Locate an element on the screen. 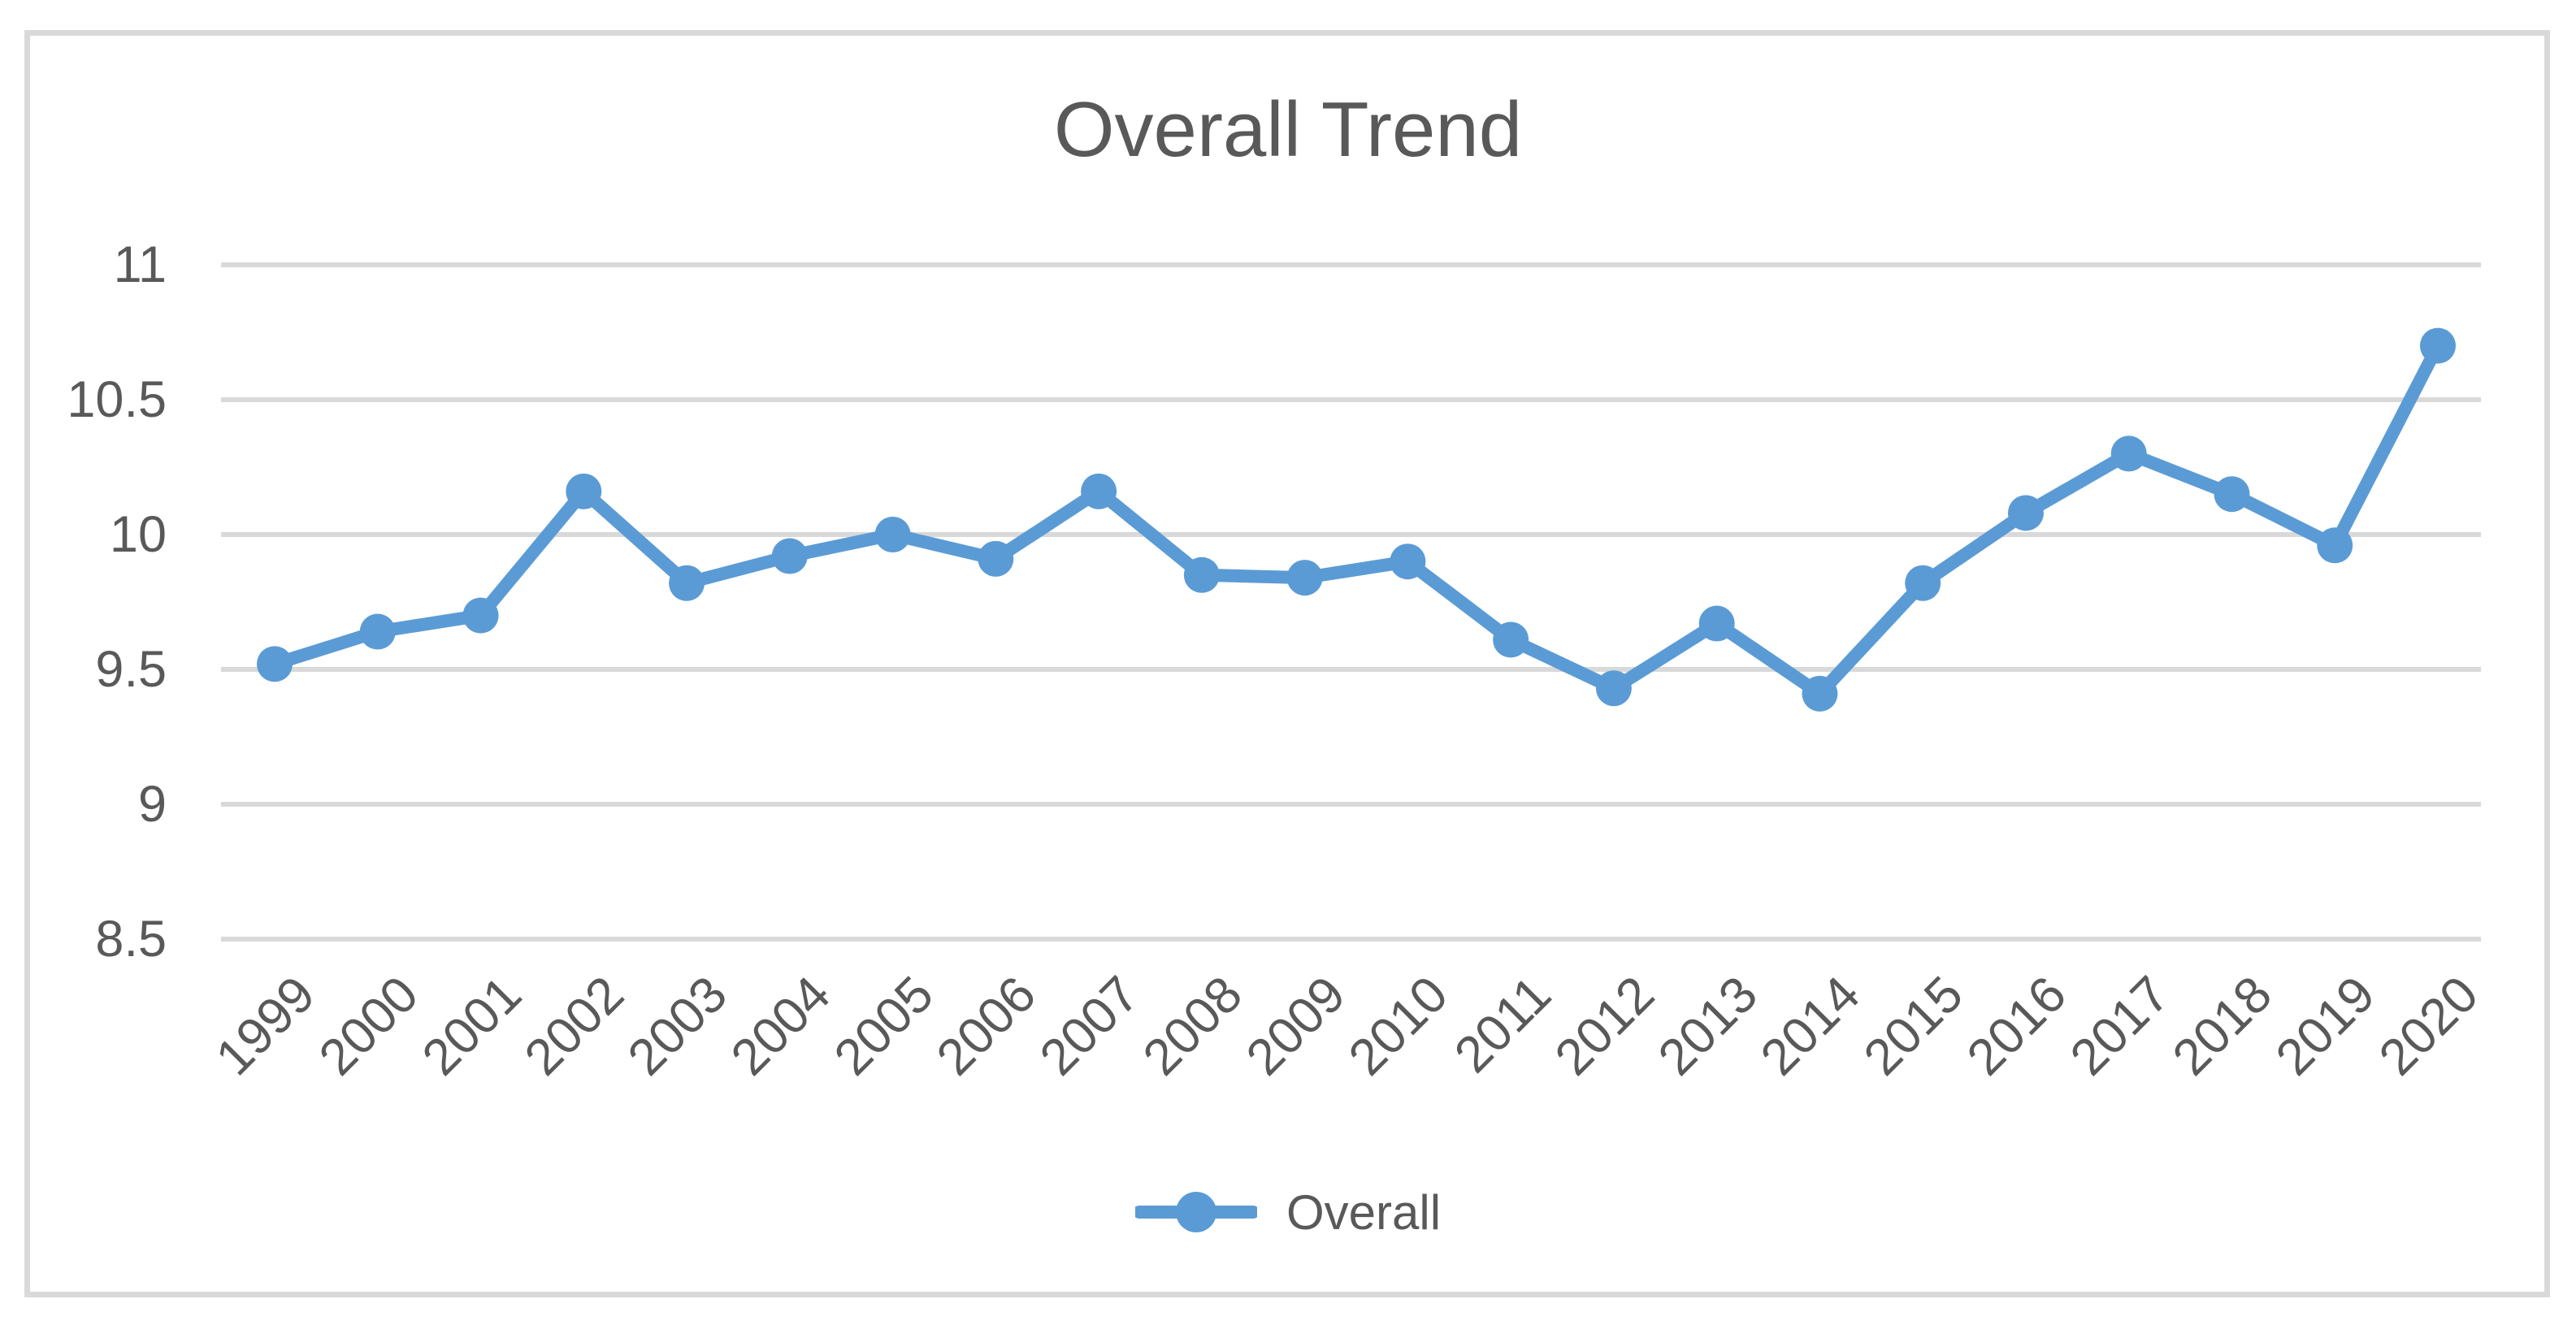  legend-marker is located at coordinates (1195, 1212).